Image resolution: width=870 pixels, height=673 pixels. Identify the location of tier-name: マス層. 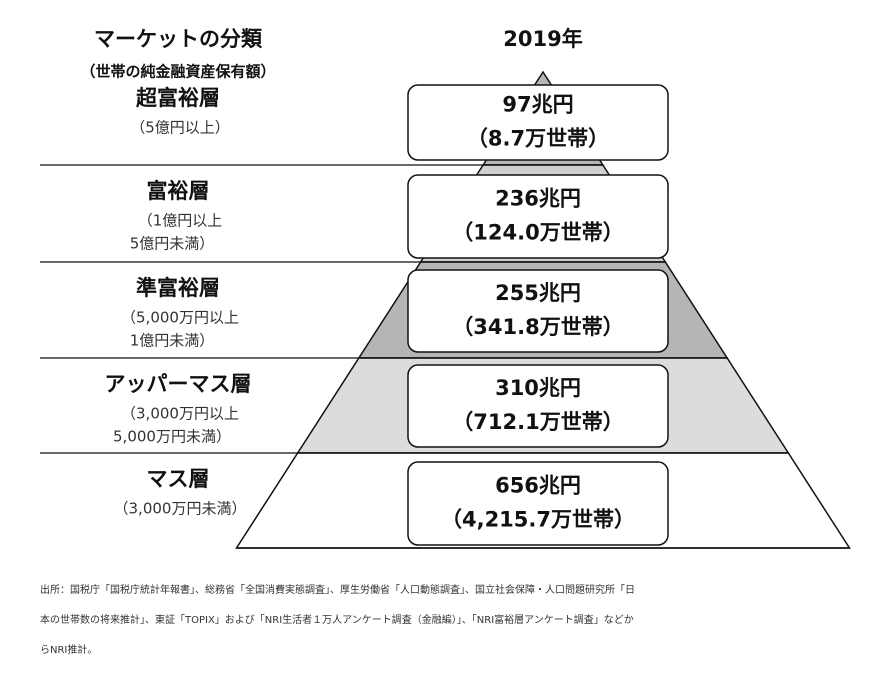
(178, 479).